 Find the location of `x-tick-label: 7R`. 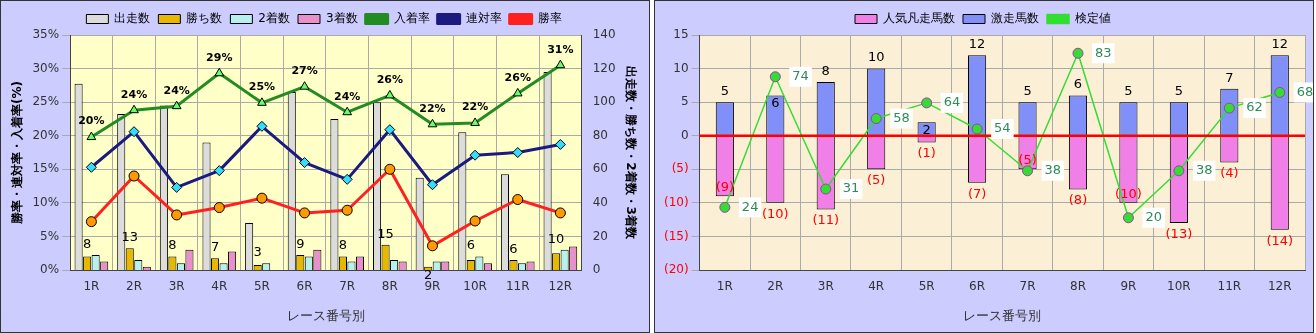

x-tick-label: 7R is located at coordinates (1027, 286).